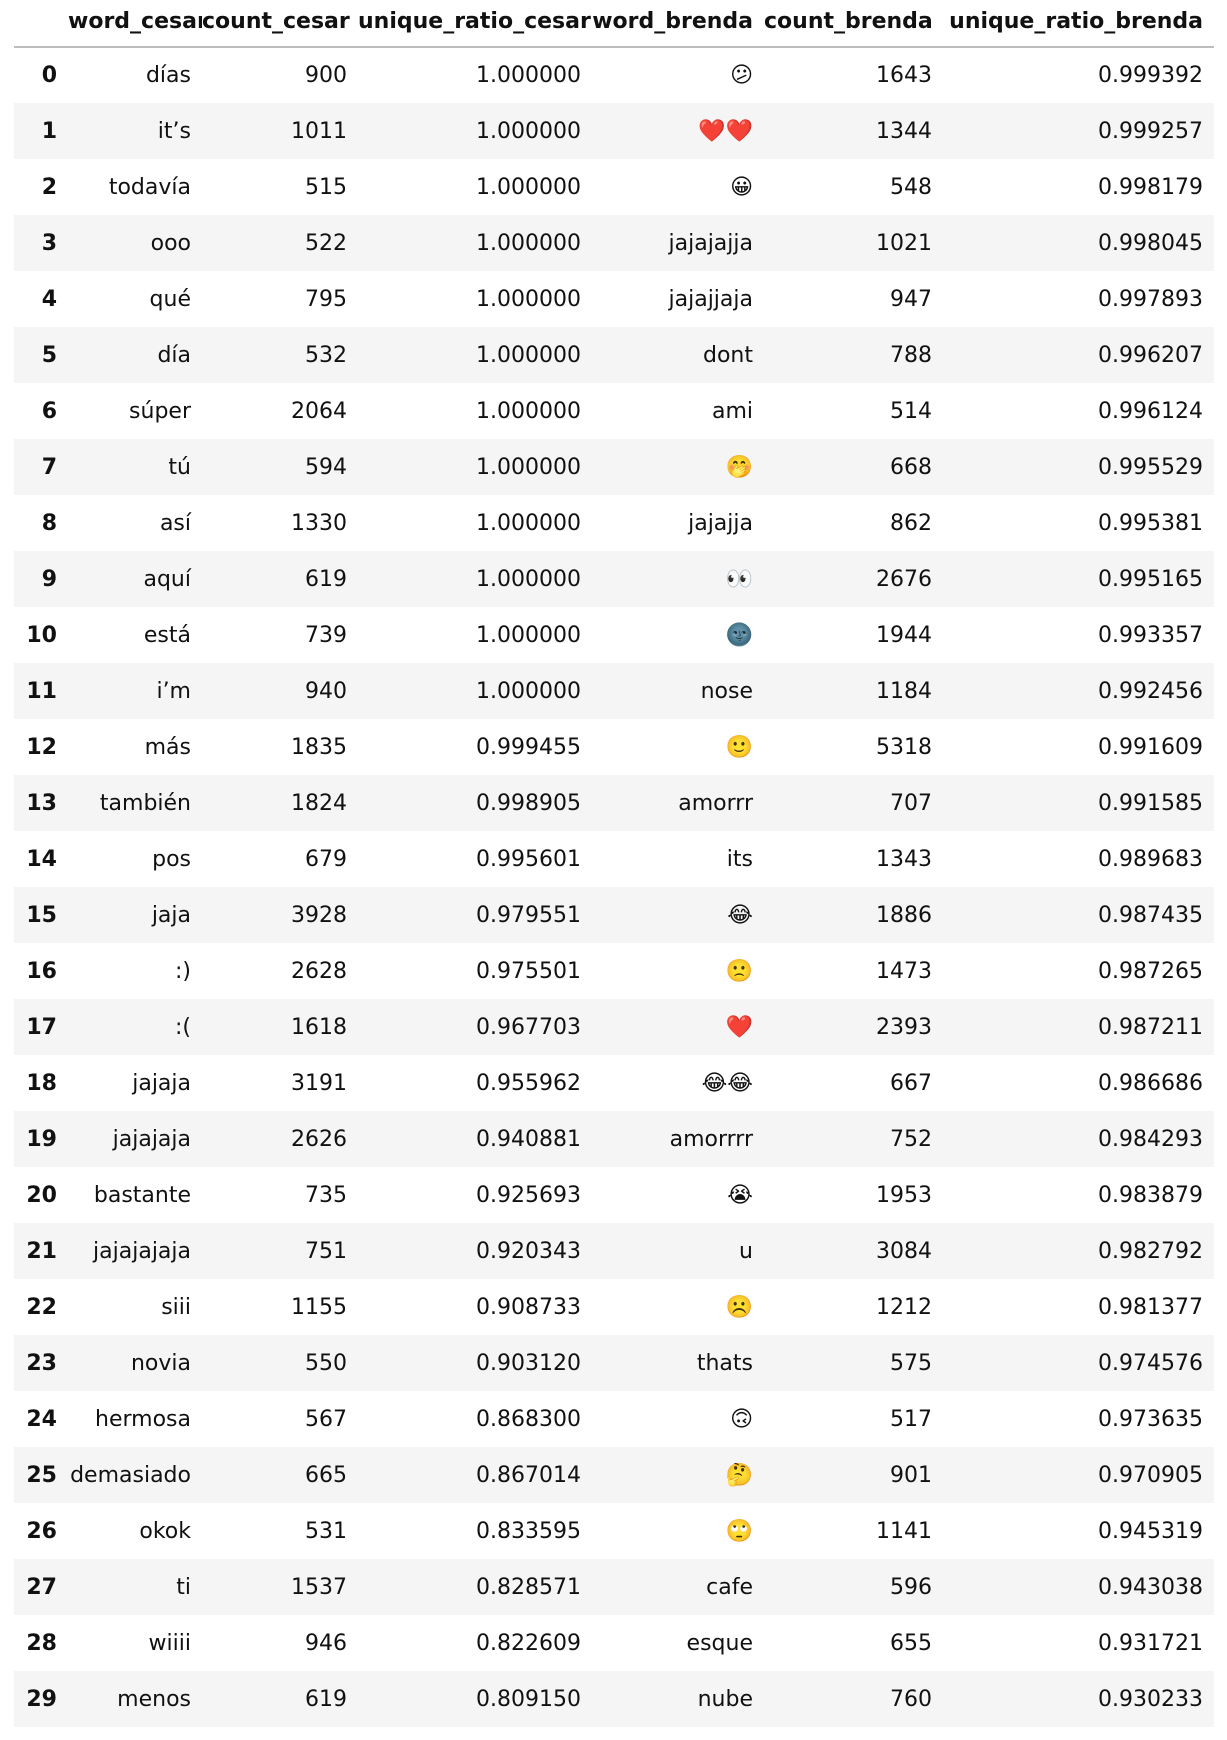 This screenshot has width=1227, height=1740. I want to click on row-index: 9, so click(49, 579).